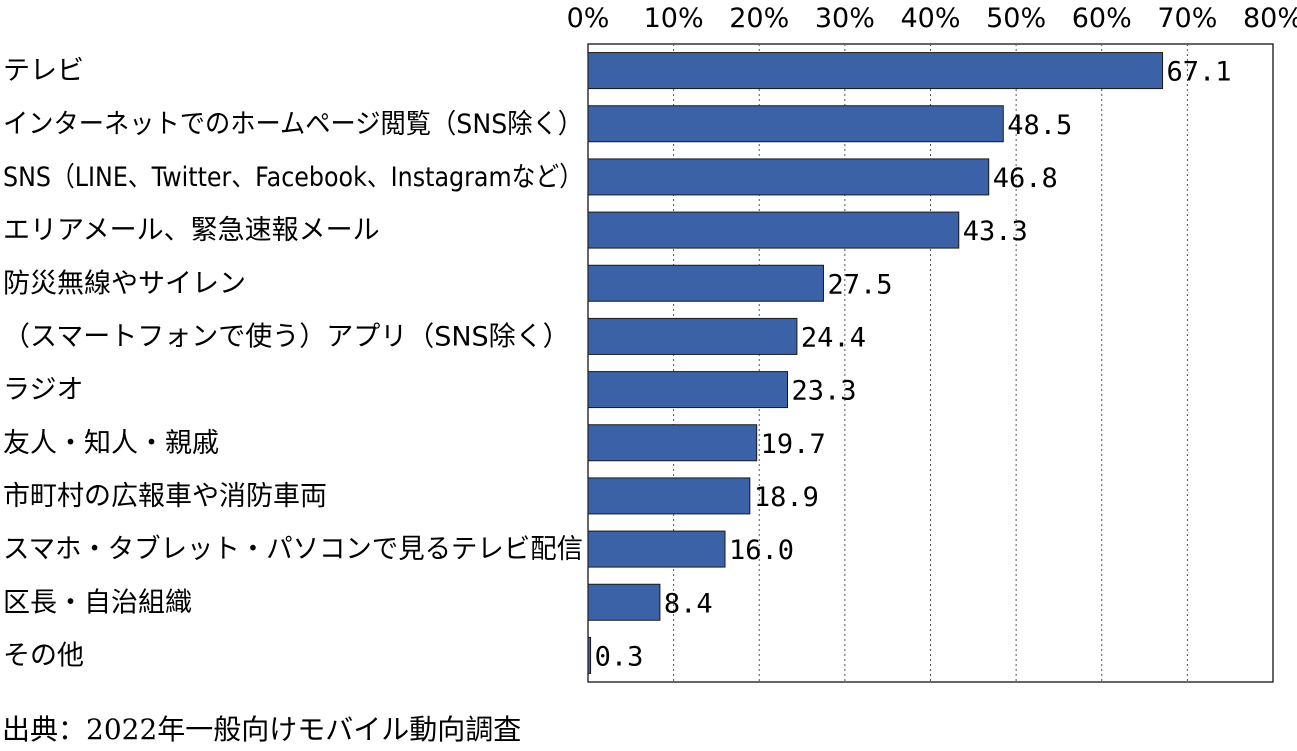 Image resolution: width=1297 pixels, height=751 pixels. Describe the element at coordinates (1102, 18) in the screenshot. I see `x-tick-label: 60%` at that location.